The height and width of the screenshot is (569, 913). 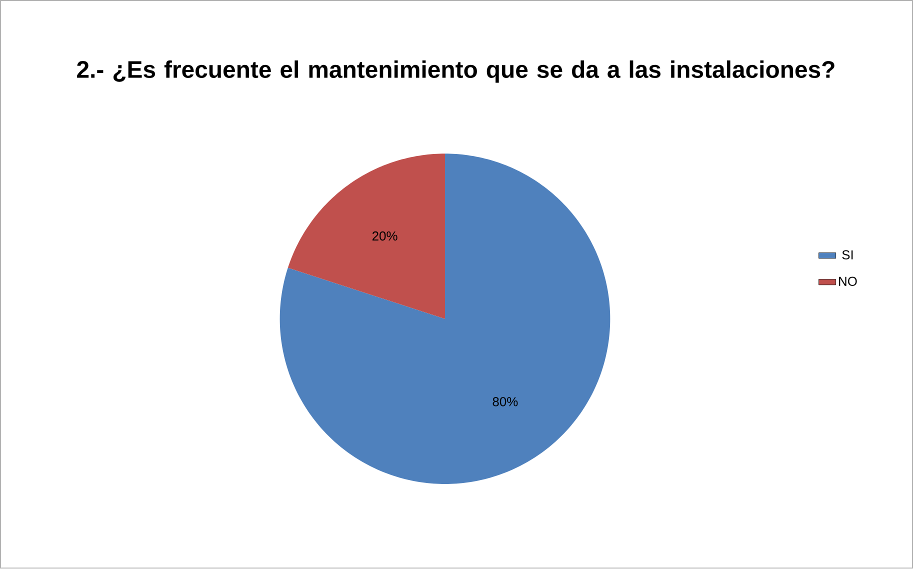 What do you see at coordinates (847, 255) in the screenshot?
I see `legend-label: SI` at bounding box center [847, 255].